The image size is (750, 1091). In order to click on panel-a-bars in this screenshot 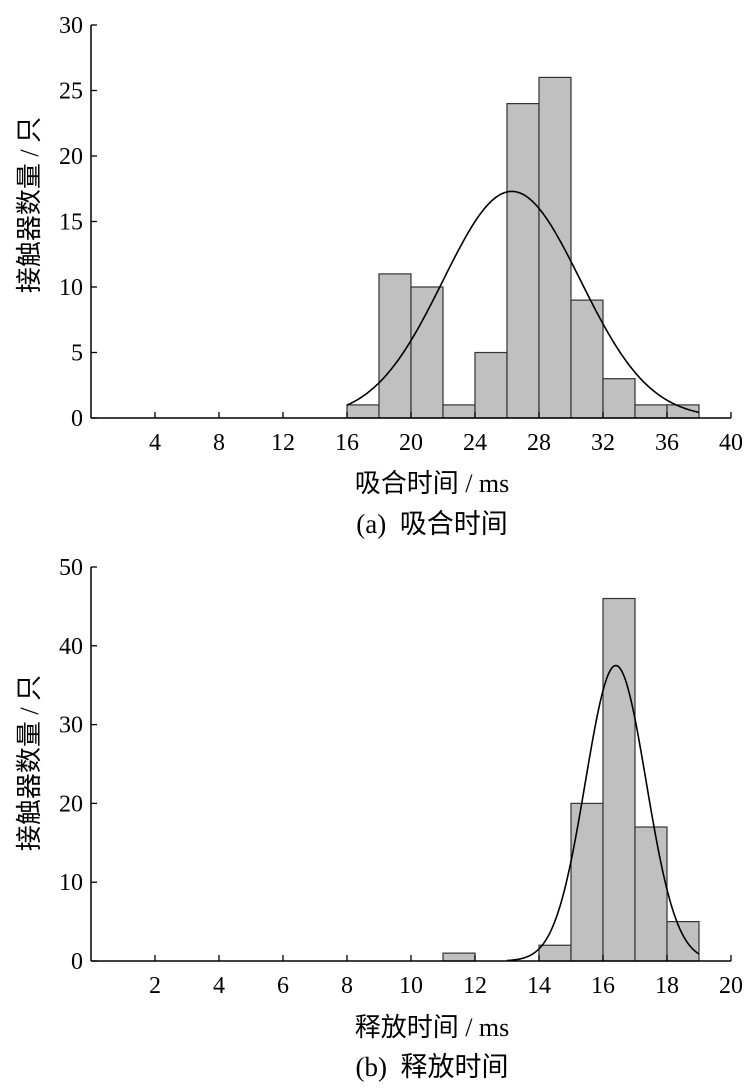, I will do `click(523, 247)`.